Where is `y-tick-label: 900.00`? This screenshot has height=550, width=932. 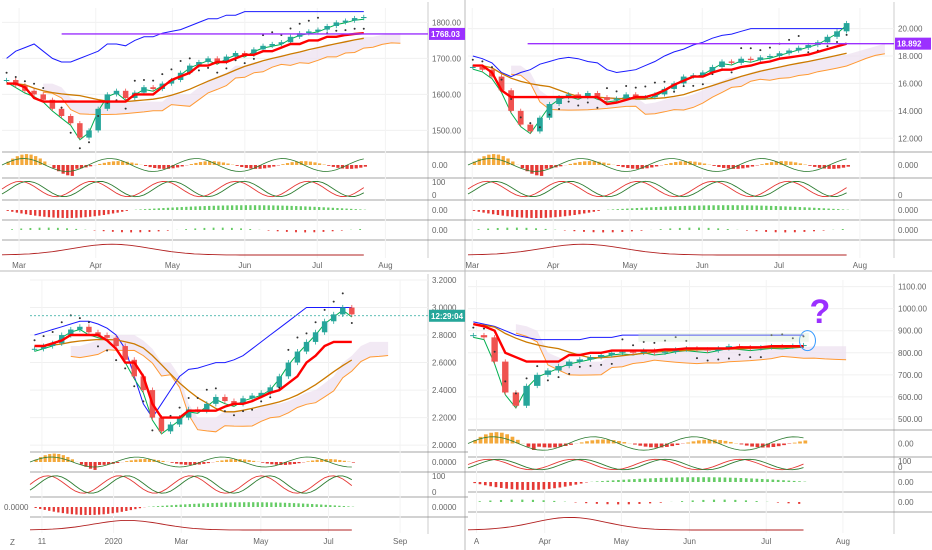
y-tick-label: 900.00 is located at coordinates (910, 331).